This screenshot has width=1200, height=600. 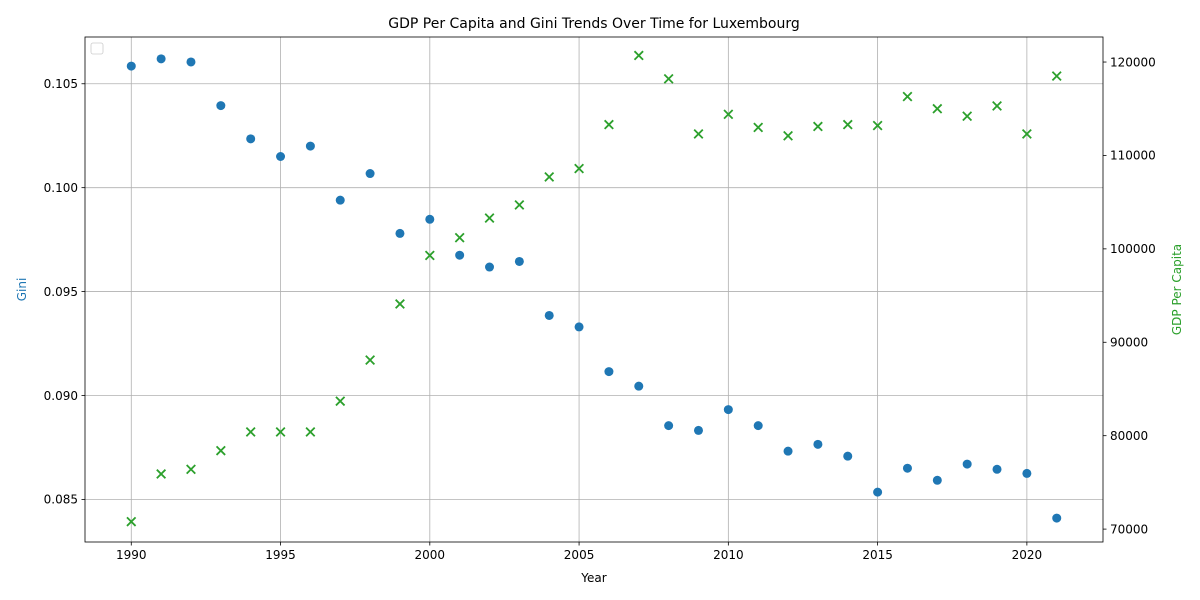 What do you see at coordinates (1133, 156) in the screenshot?
I see `right-tick-label: 110000` at bounding box center [1133, 156].